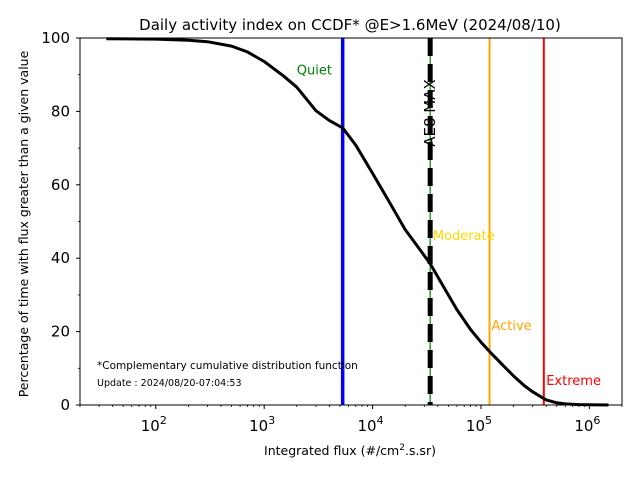 This screenshot has width=640, height=480. I want to click on y-tick-label: 40, so click(60, 258).